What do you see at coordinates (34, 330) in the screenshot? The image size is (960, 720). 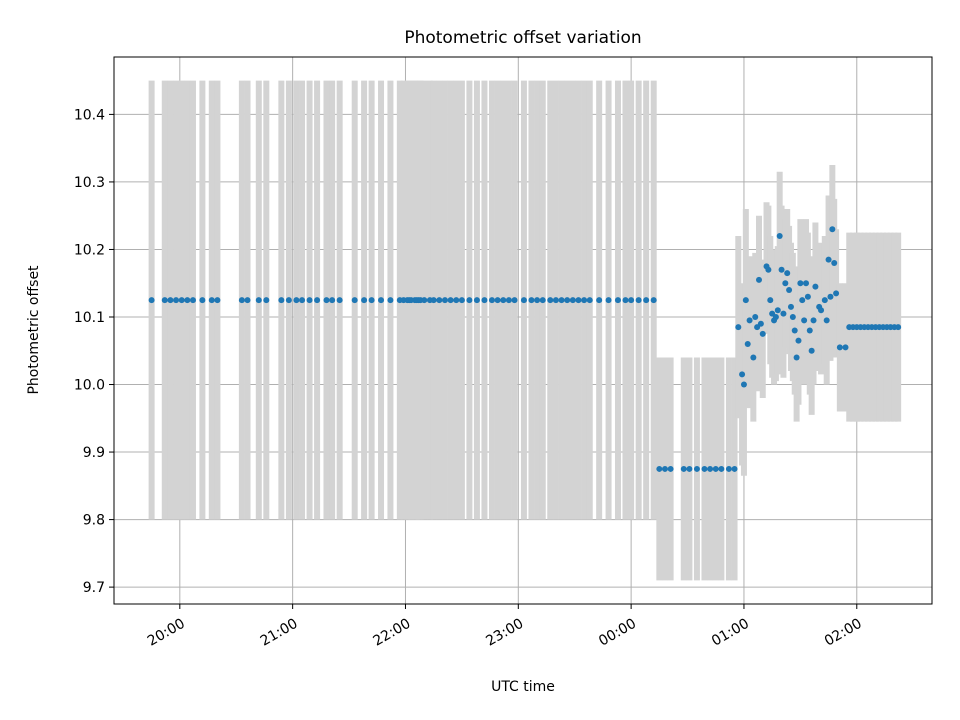 I see `y-axis-label: Photometric offset` at bounding box center [34, 330].